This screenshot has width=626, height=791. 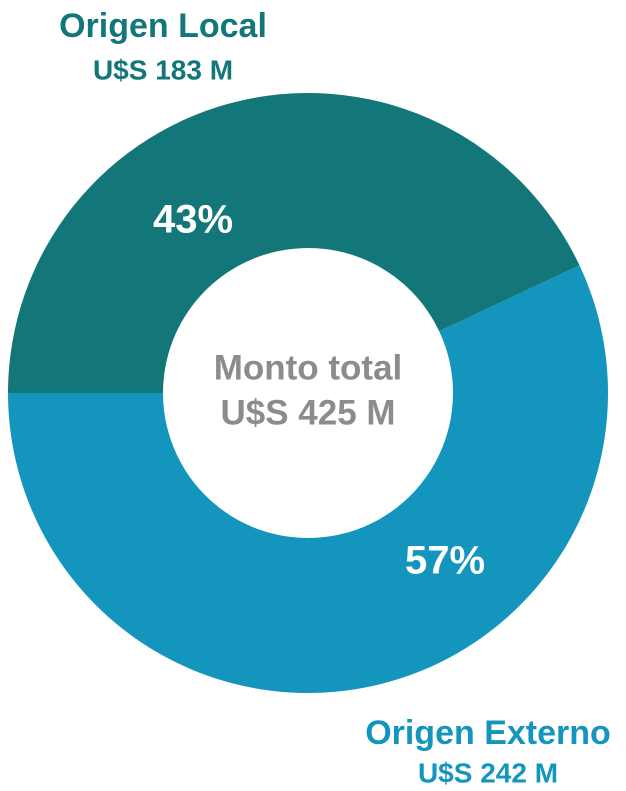 I want to click on category-label: Origen Externo, so click(x=488, y=733).